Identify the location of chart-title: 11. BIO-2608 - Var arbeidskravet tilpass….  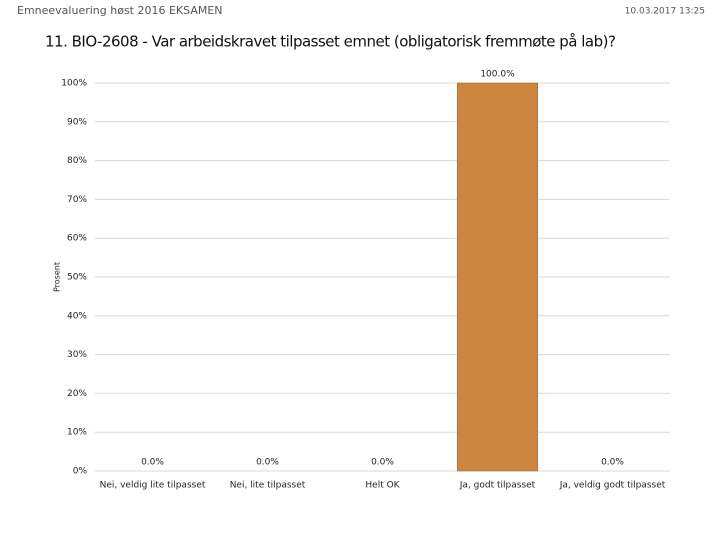
(330, 42).